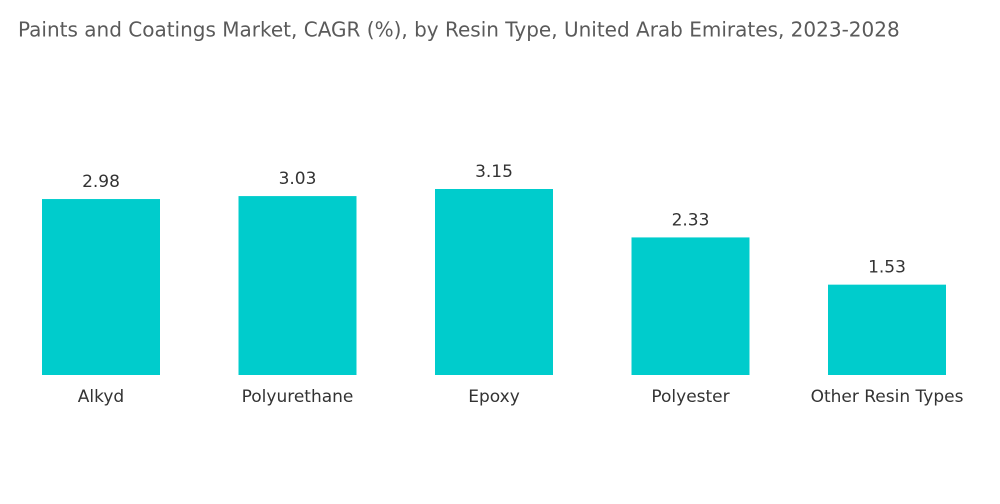 This screenshot has width=1000, height=504. What do you see at coordinates (494, 397) in the screenshot?
I see `x-tick-label: Epoxy` at bounding box center [494, 397].